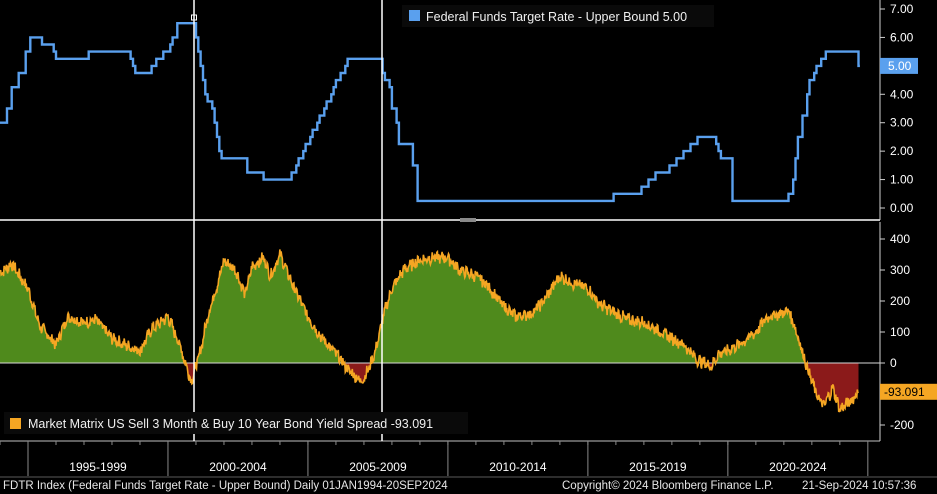 This screenshot has width=937, height=494. I want to click on top-y-tick-label: 6.00, so click(902, 37).